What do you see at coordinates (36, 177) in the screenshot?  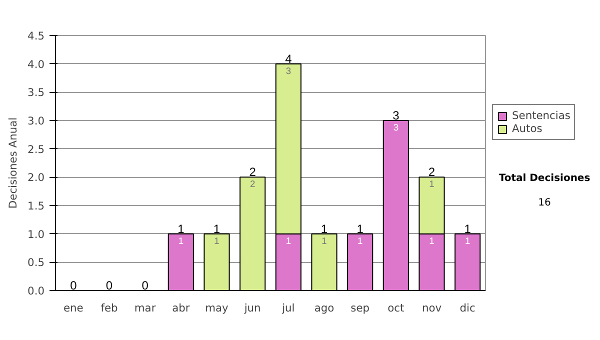 I see `y-tick-label: 2.0` at bounding box center [36, 177].